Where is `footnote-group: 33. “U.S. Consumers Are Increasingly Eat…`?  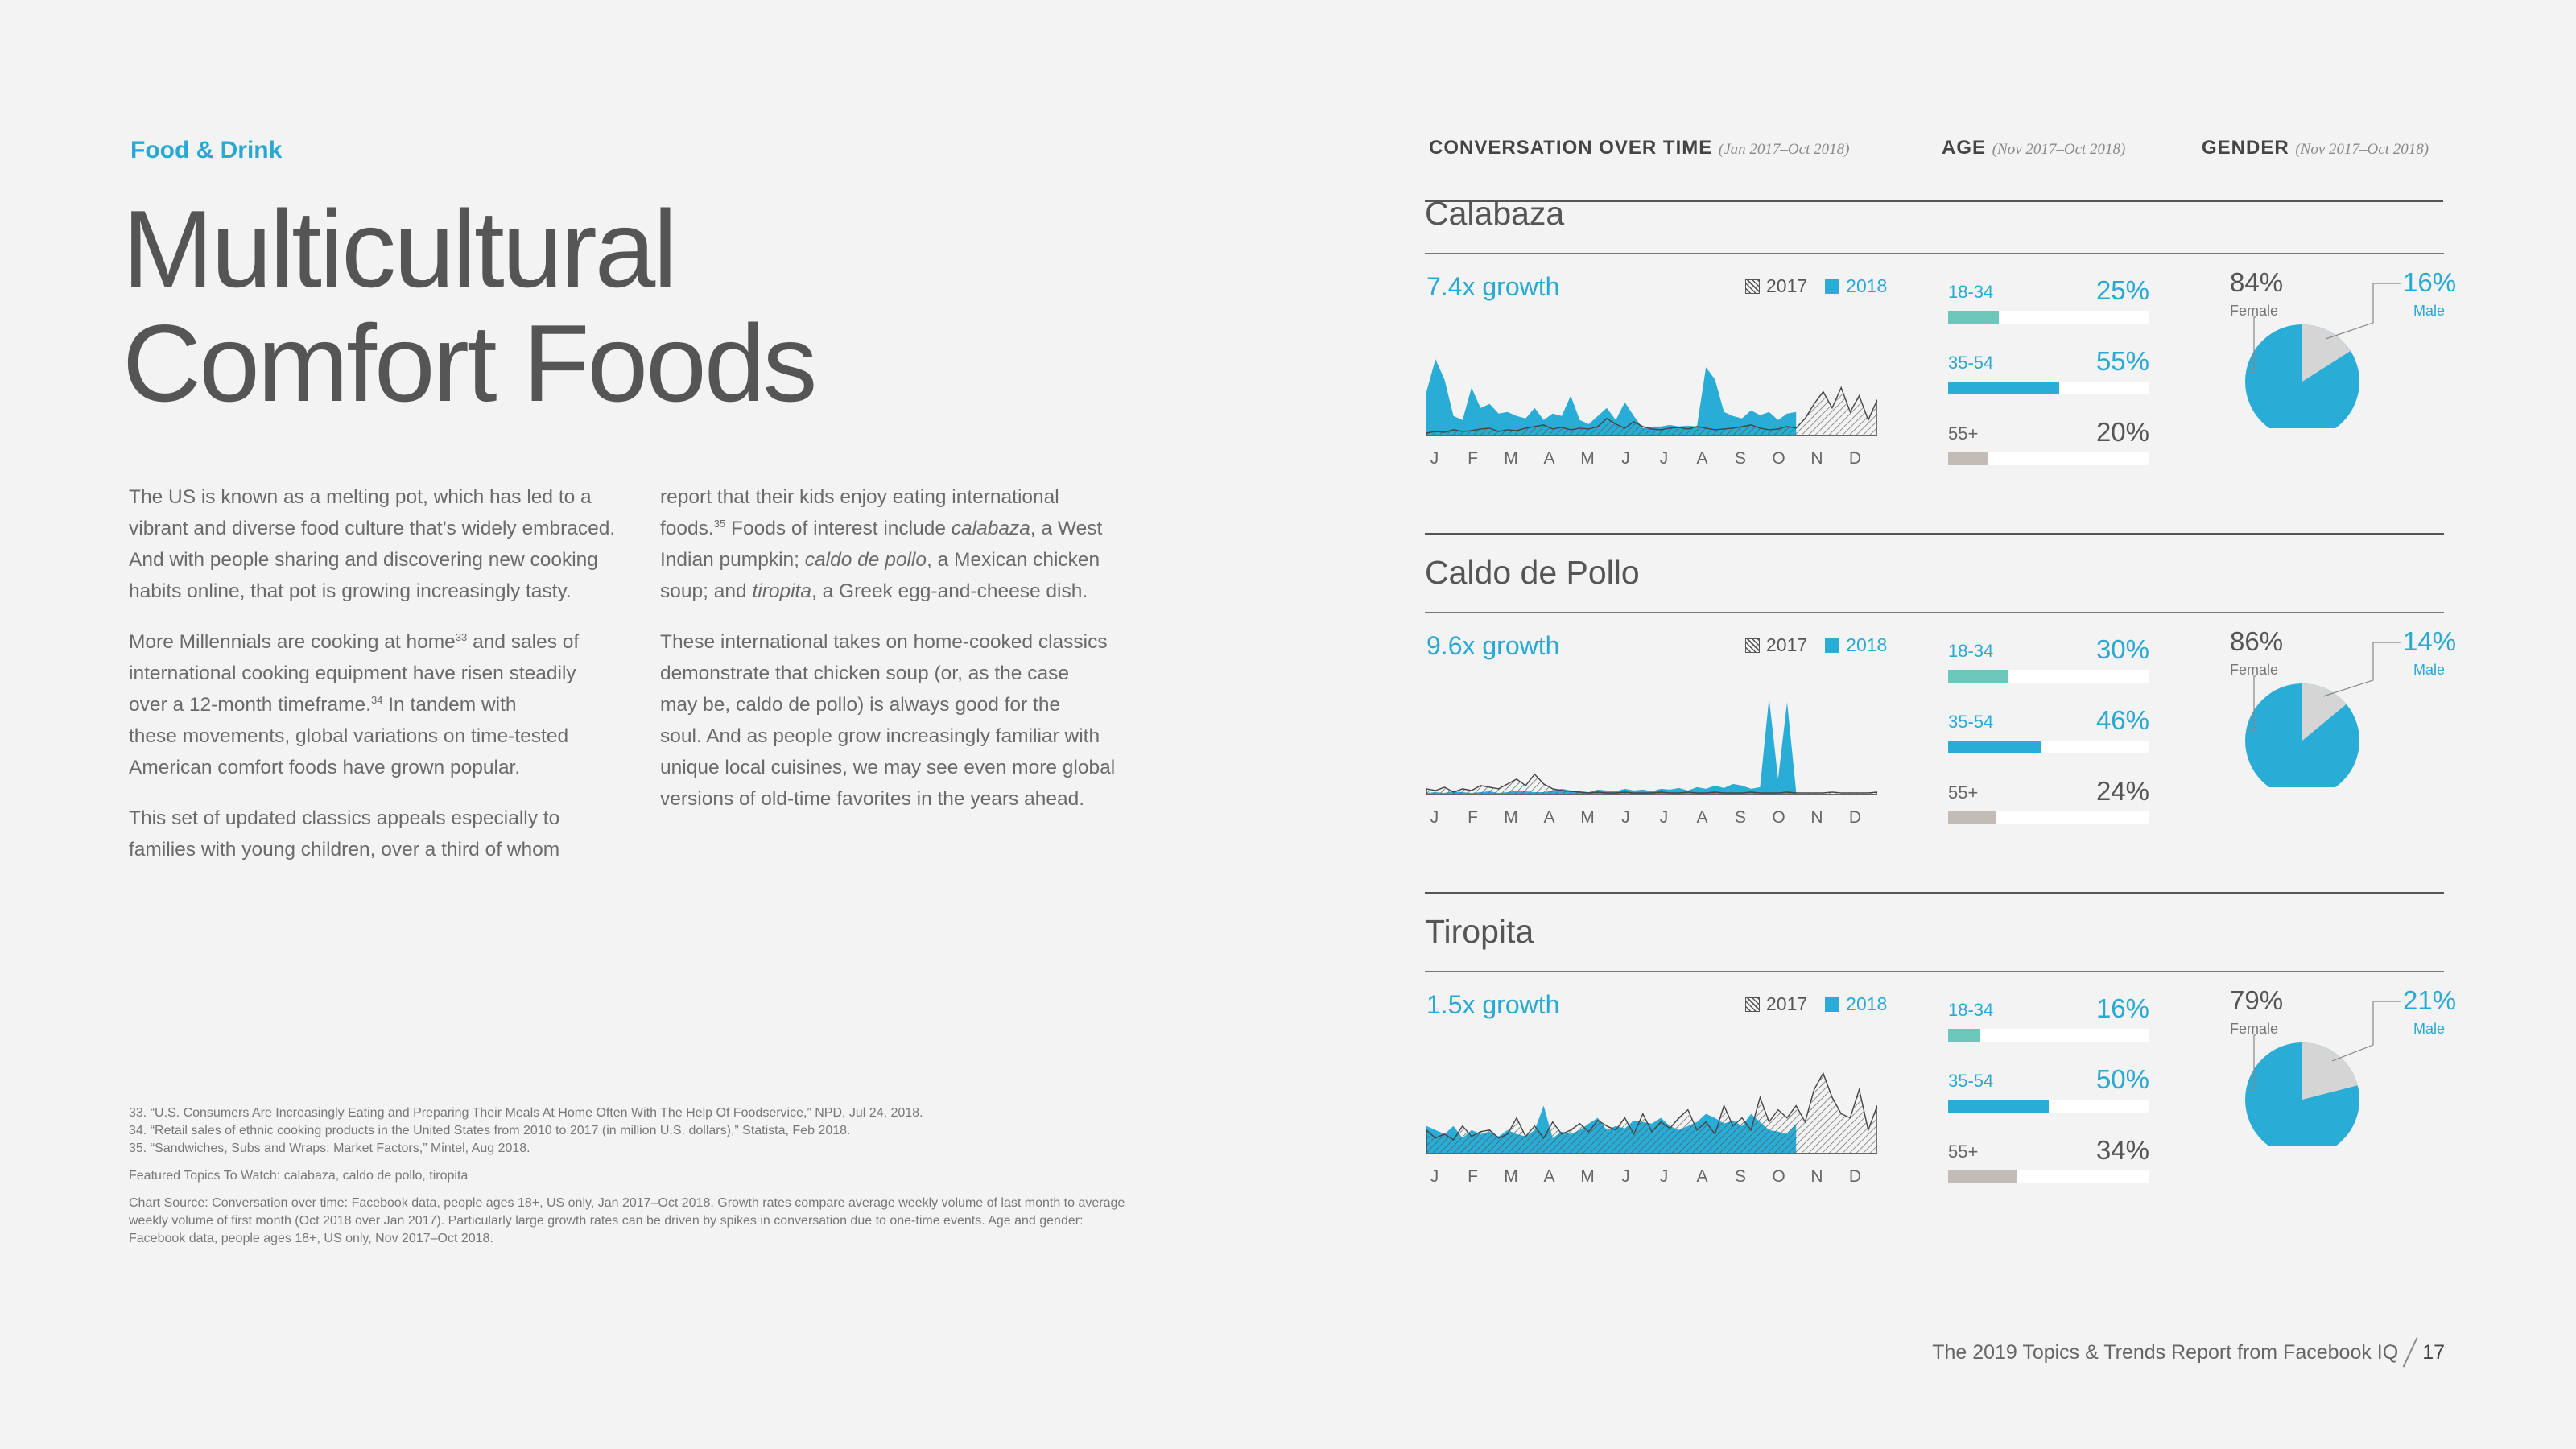 footnote-group: 33. “U.S. Consumers Are Increasingly Eat… is located at coordinates (648, 1131).